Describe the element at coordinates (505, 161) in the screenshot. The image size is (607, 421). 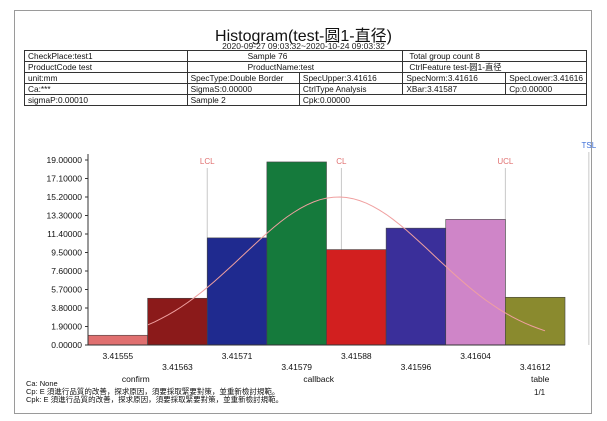
I see `reference-line-label: UCL` at that location.